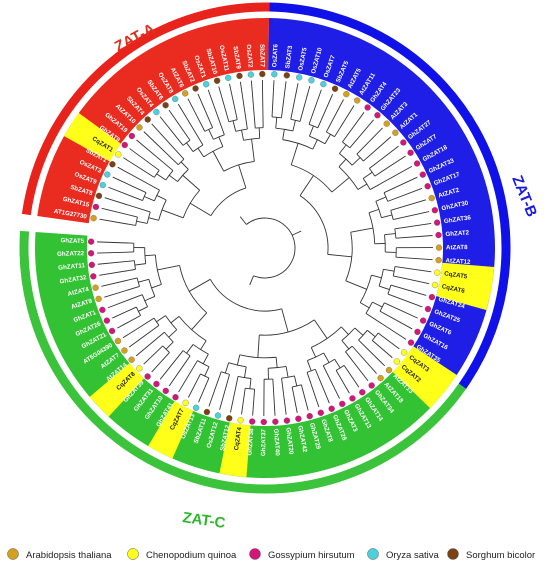  What do you see at coordinates (371, 385) in the screenshot?
I see `species-dot-ghzat34` at bounding box center [371, 385].